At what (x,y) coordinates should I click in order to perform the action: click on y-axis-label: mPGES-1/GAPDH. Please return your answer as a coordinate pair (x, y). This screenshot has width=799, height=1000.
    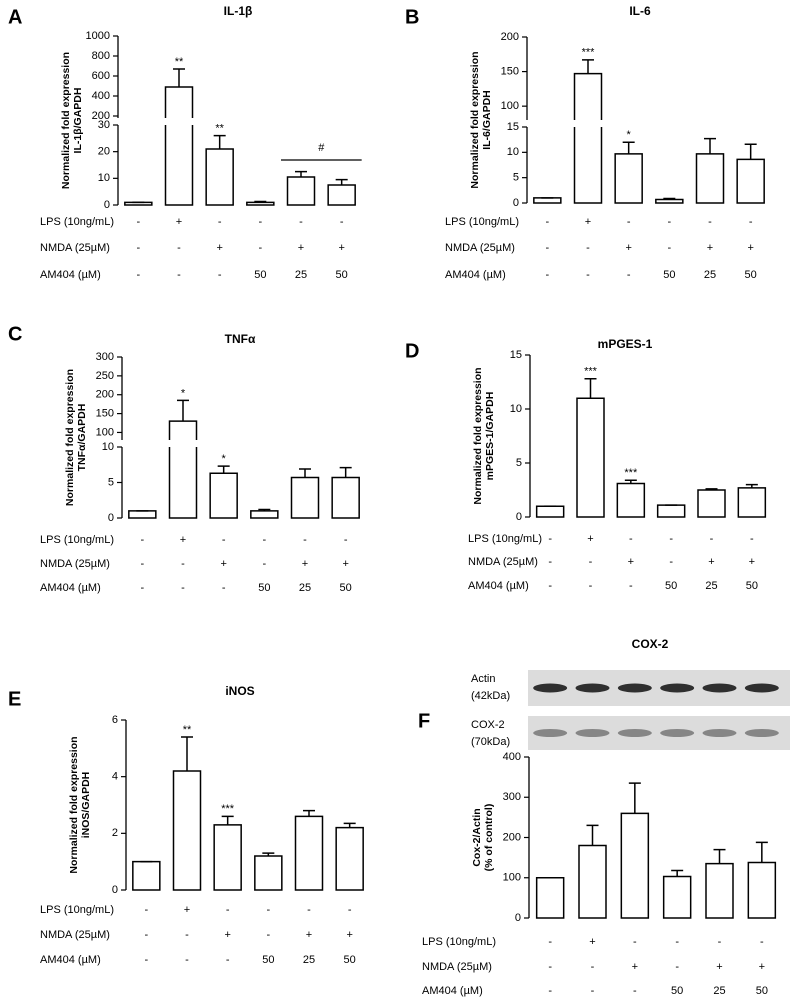
    Looking at the image, I should click on (490, 436).